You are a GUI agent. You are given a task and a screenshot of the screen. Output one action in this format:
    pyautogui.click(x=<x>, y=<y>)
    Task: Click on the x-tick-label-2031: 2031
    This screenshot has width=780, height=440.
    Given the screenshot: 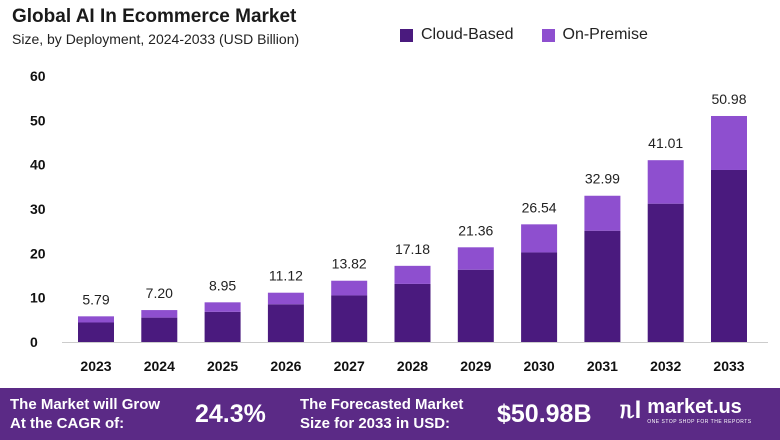 What is the action you would take?
    pyautogui.click(x=602, y=366)
    